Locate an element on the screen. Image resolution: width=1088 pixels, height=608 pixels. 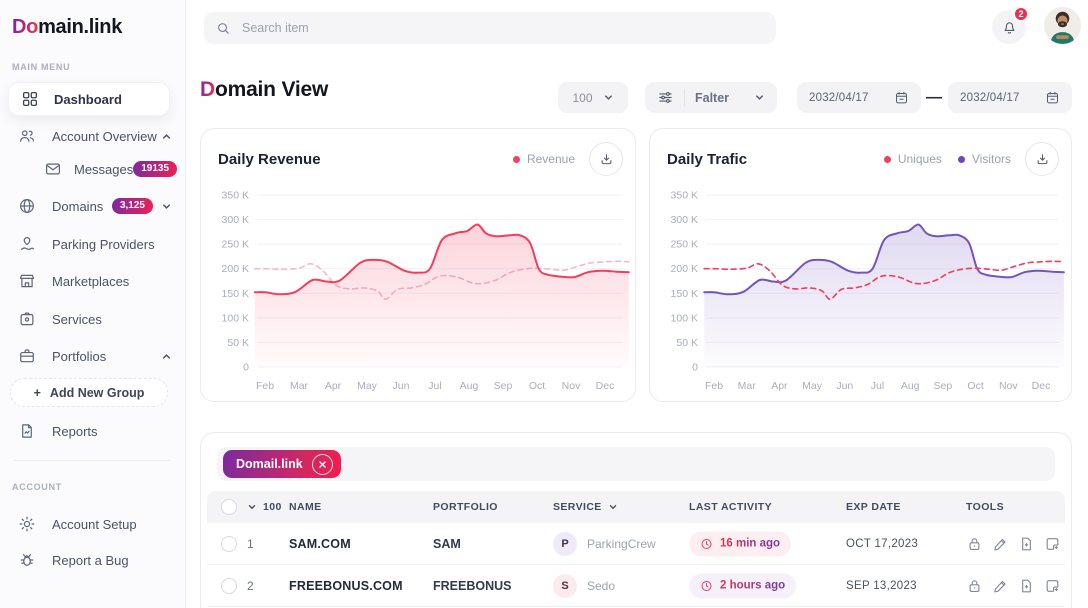
sidebar-item-label: Account Setup is located at coordinates (94, 524).